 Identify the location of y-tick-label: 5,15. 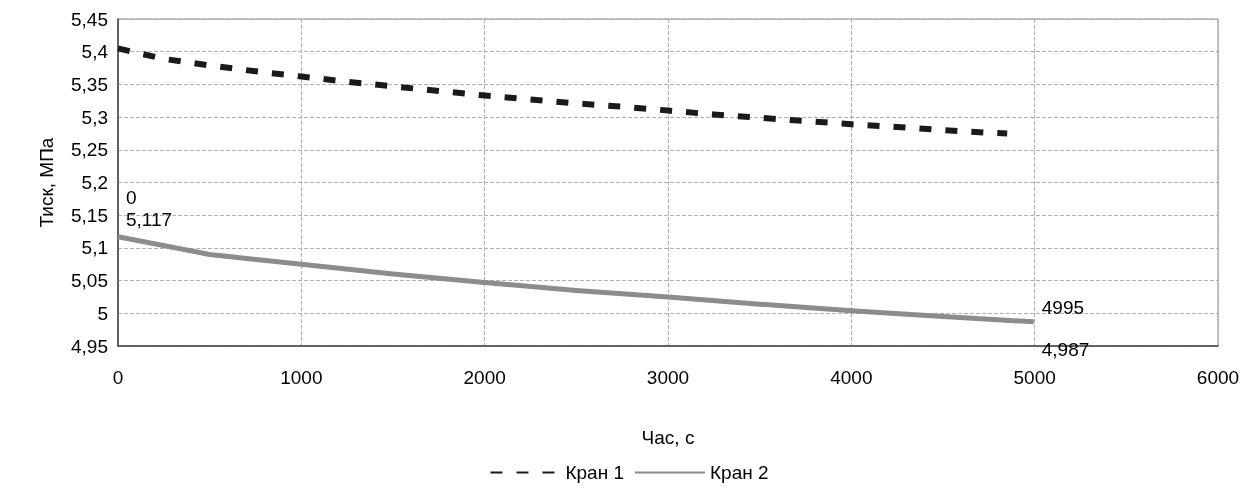
(89, 215).